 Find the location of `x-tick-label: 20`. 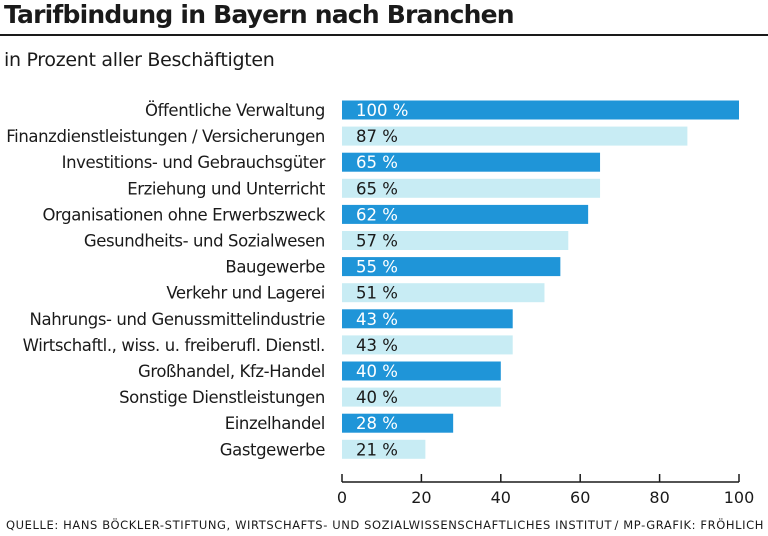

x-tick-label: 20 is located at coordinates (421, 497).